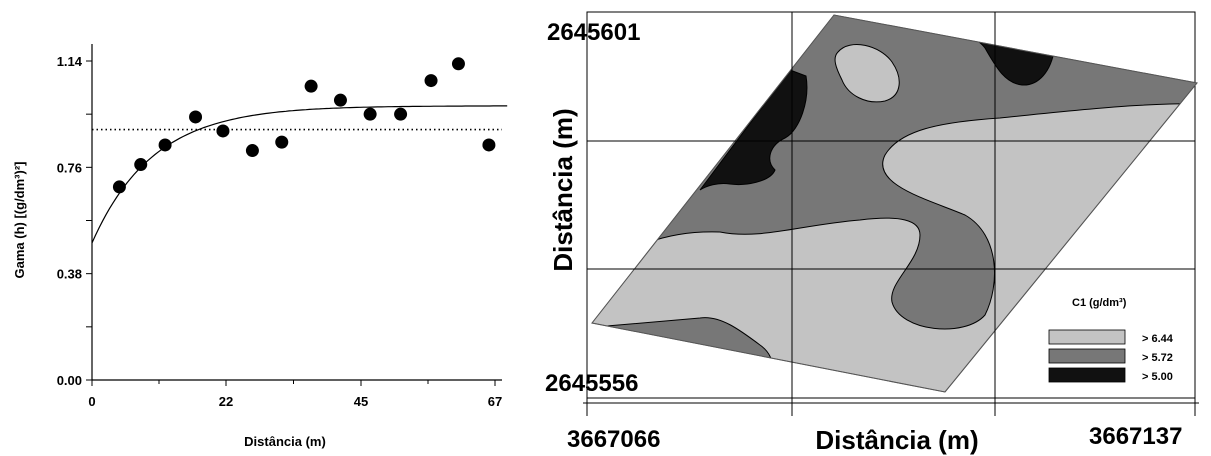 This screenshot has width=1211, height=456. Describe the element at coordinates (69, 167) in the screenshot. I see `variogram-y-tick-label: 0.76` at that location.